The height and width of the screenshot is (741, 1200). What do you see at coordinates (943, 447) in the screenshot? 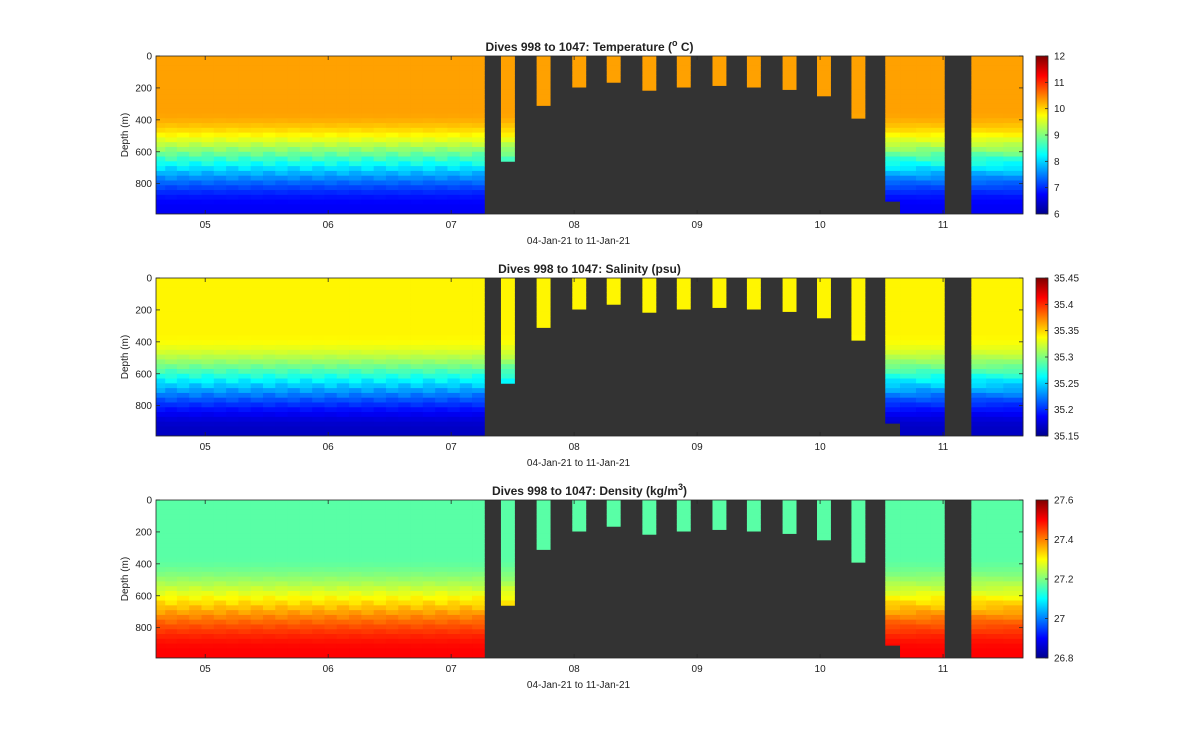
I see `x-tick-label: 11` at bounding box center [943, 447].